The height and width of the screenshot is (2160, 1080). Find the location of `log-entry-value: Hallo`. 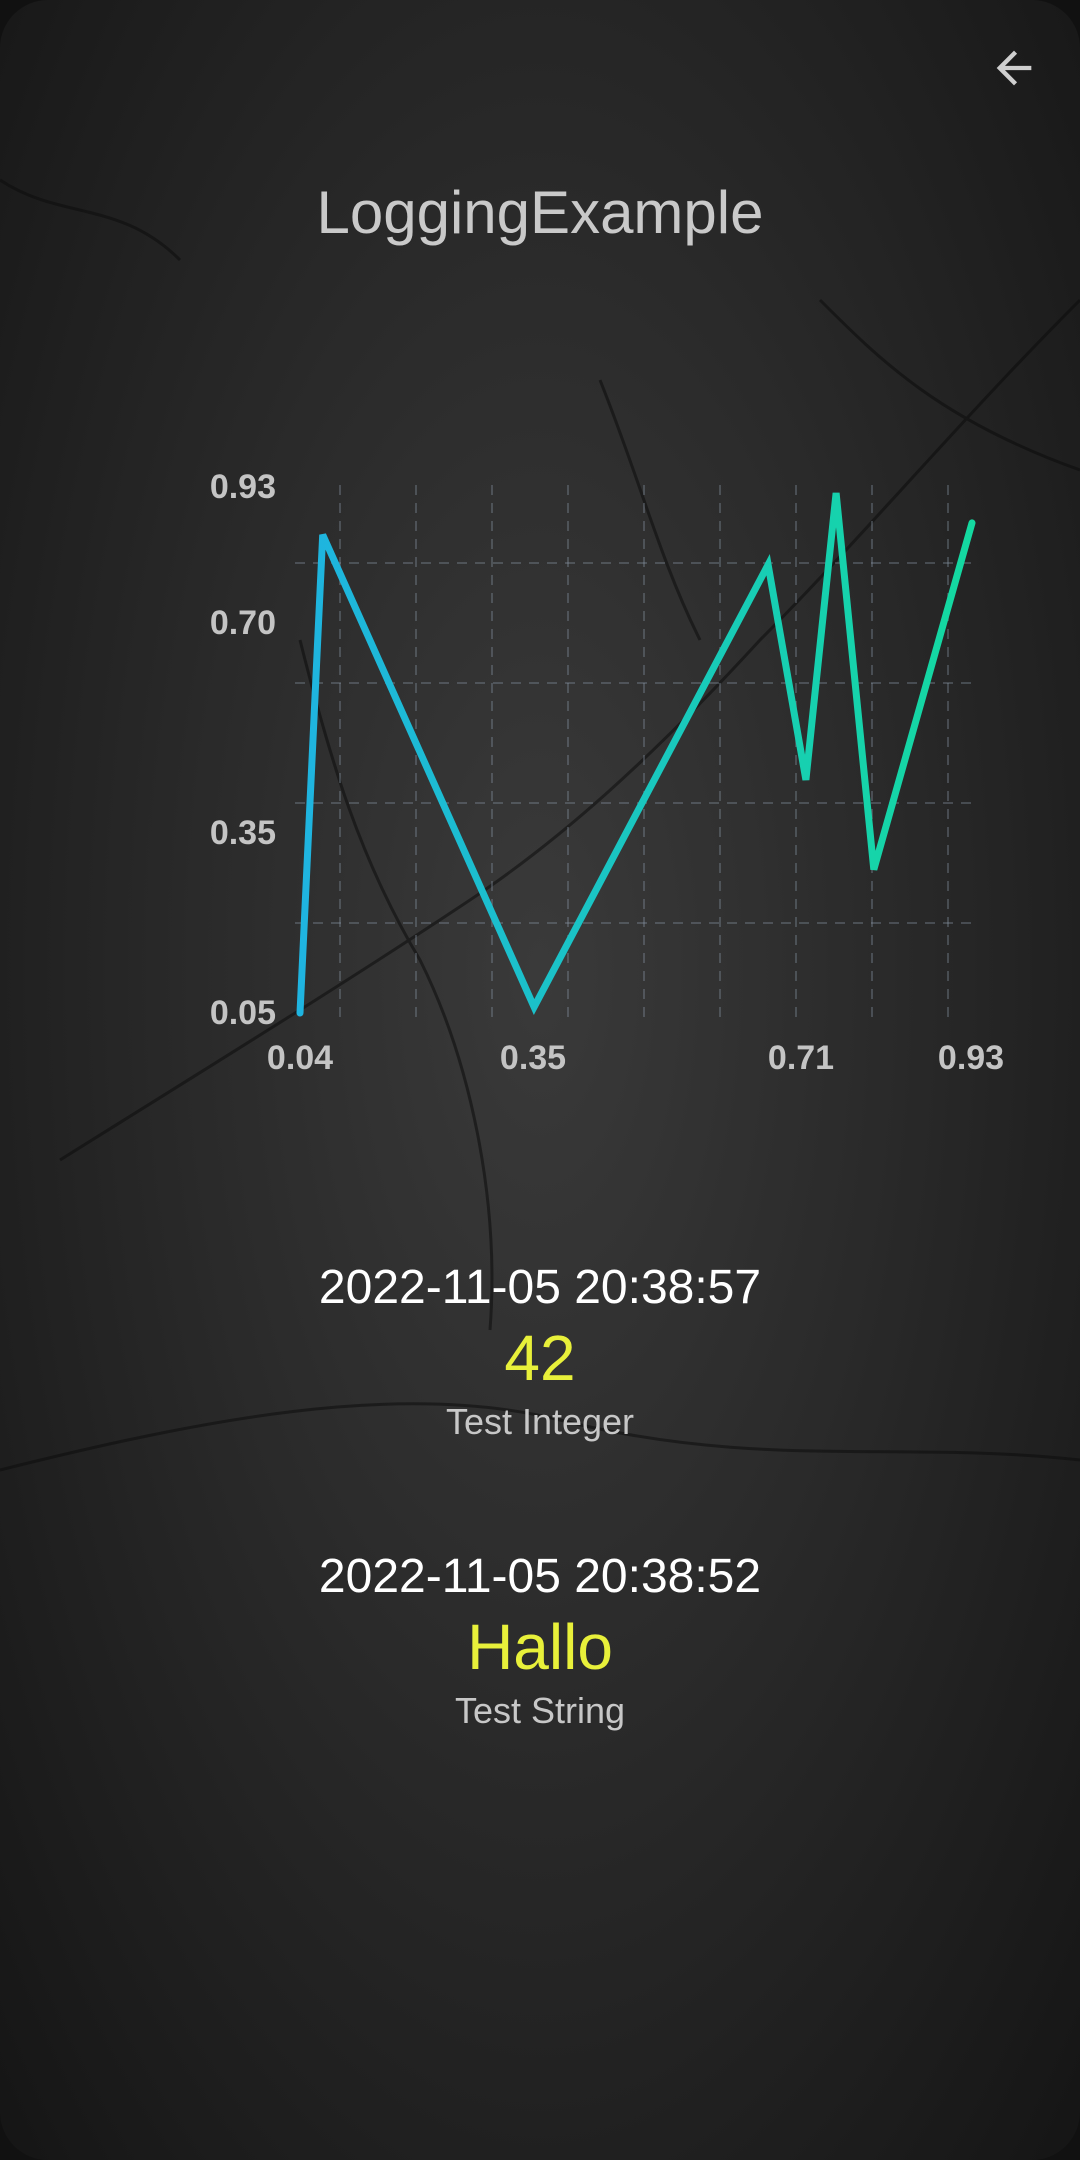

log-entry-value: Hallo is located at coordinates (540, 1647).